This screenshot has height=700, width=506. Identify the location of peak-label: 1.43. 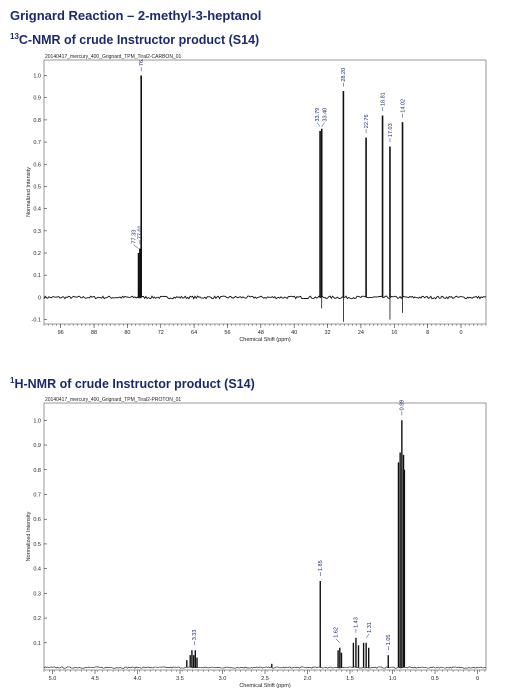
(357, 622).